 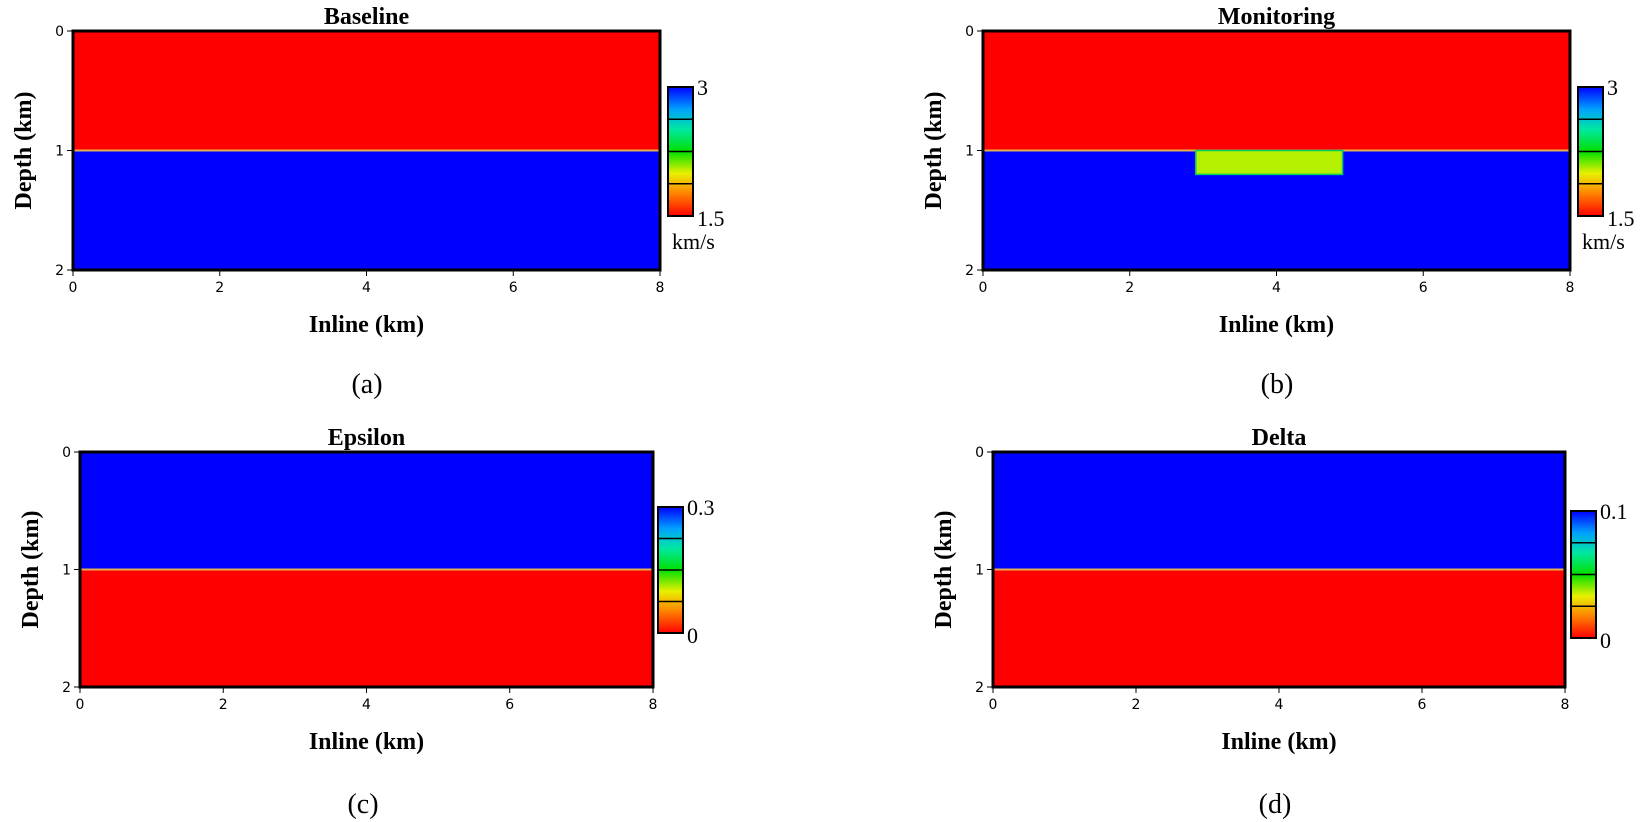 What do you see at coordinates (686, 571) in the screenshot?
I see `colorbar: 0.30` at bounding box center [686, 571].